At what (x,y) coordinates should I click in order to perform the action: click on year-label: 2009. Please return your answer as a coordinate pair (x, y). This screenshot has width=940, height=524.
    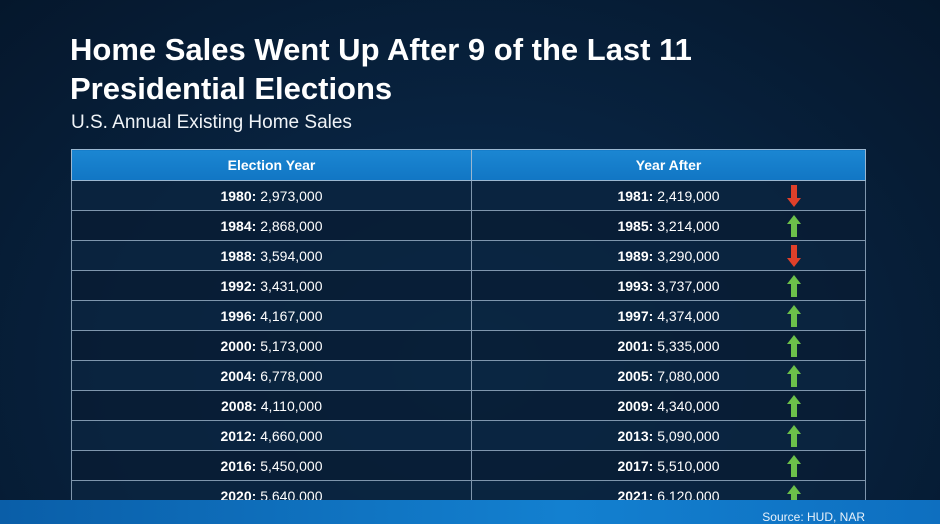
    Looking at the image, I should click on (633, 405).